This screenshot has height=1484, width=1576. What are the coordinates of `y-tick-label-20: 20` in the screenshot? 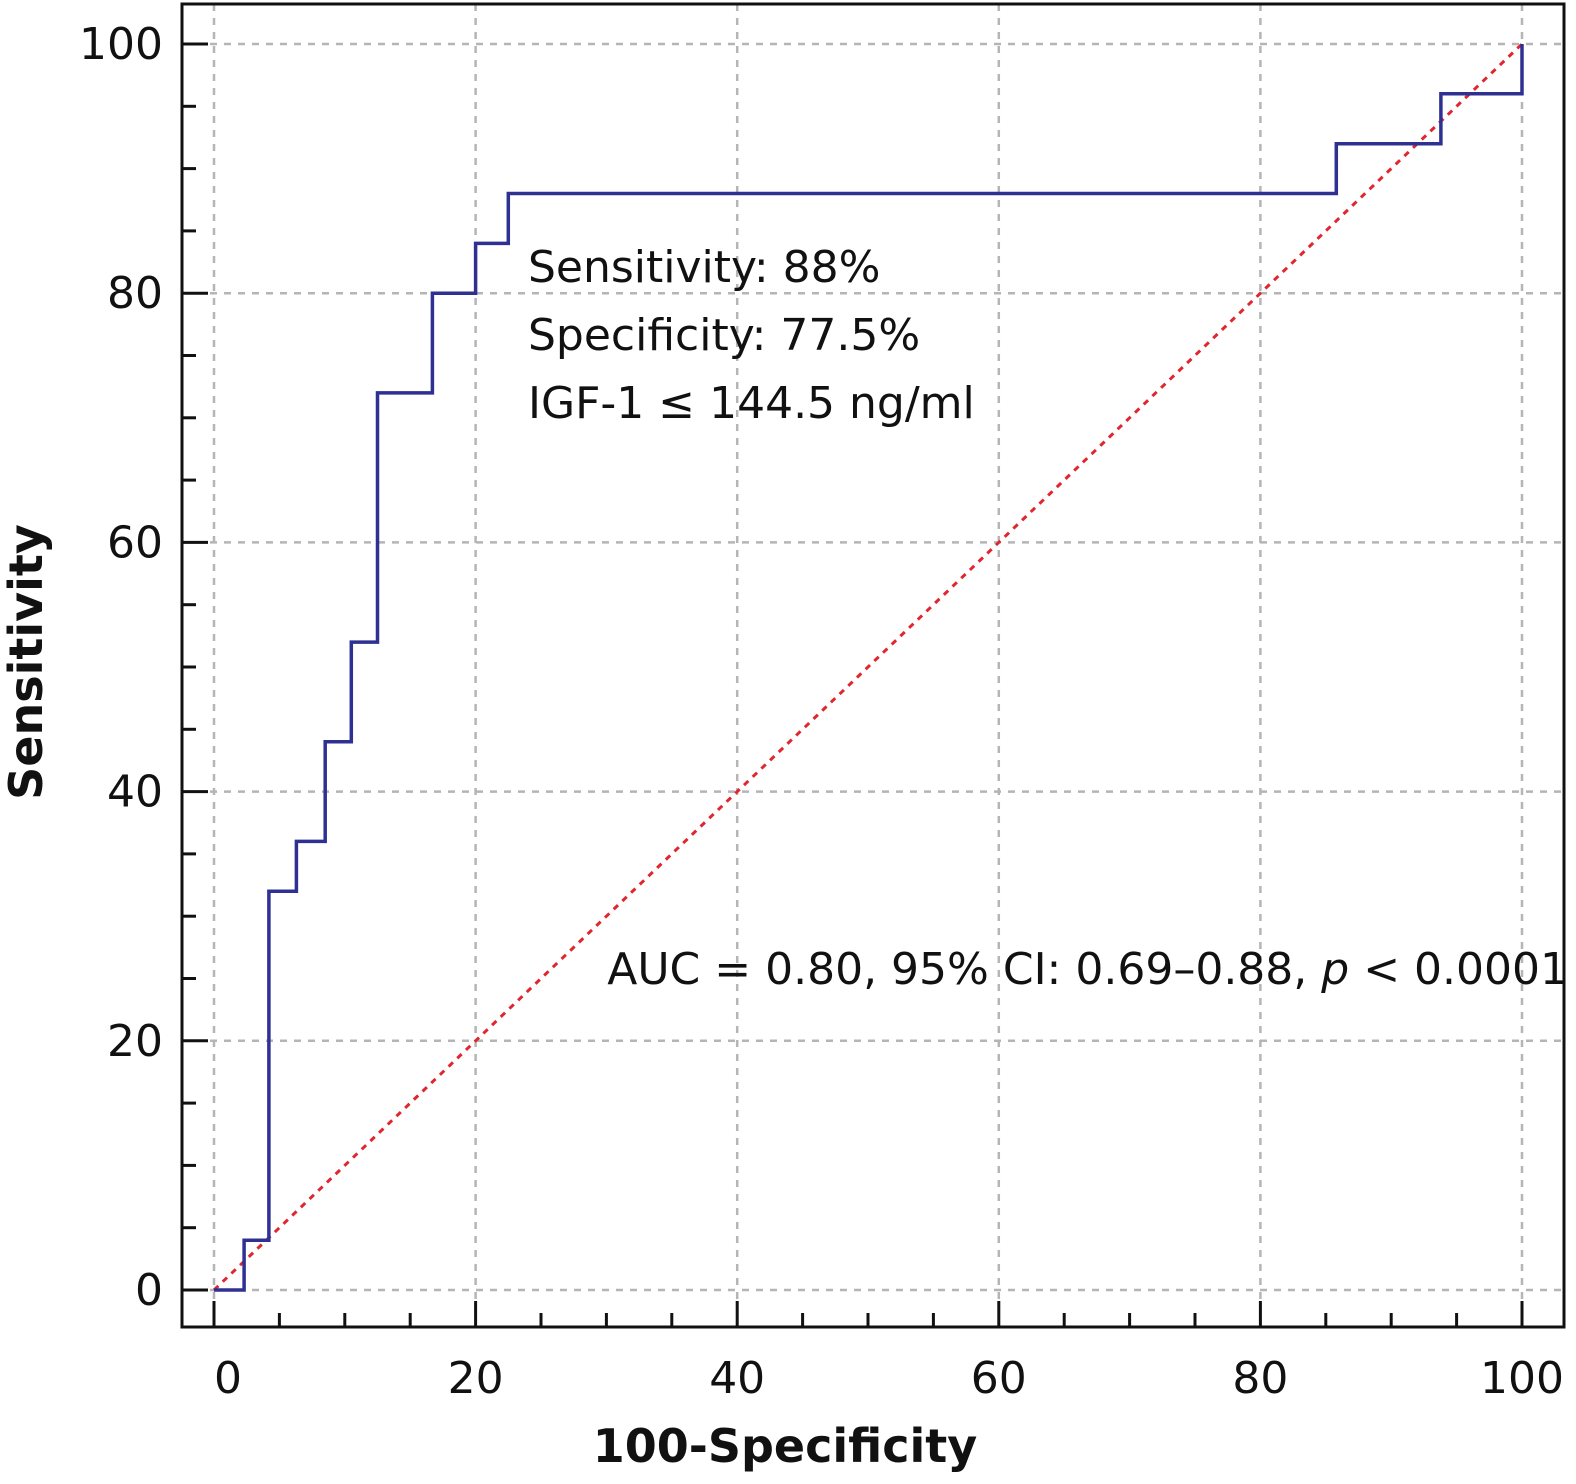 It's located at (135, 1041).